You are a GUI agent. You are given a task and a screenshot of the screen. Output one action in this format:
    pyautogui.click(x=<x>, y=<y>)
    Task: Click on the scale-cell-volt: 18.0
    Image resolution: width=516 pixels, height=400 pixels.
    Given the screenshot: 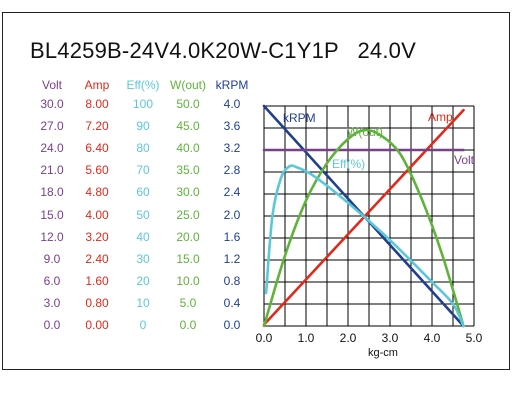 What is the action you would take?
    pyautogui.click(x=52, y=192)
    